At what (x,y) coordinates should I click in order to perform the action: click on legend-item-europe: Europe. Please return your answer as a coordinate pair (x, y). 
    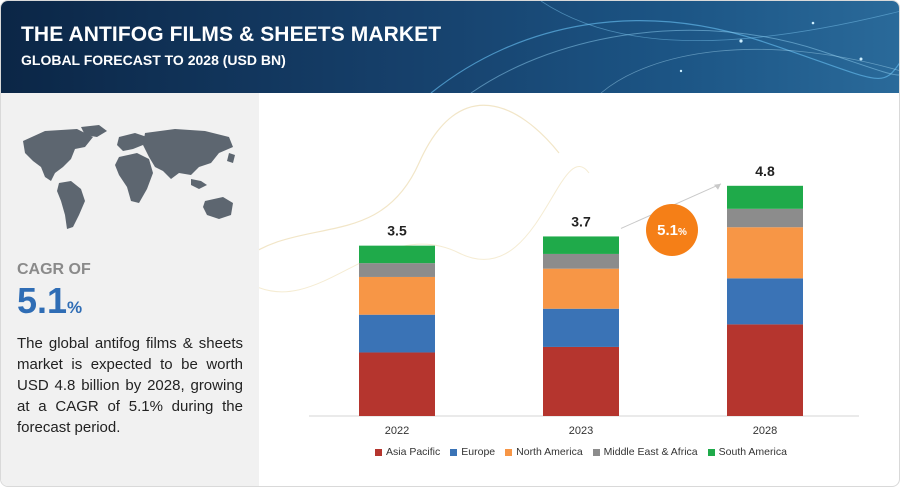
    Looking at the image, I should click on (472, 452).